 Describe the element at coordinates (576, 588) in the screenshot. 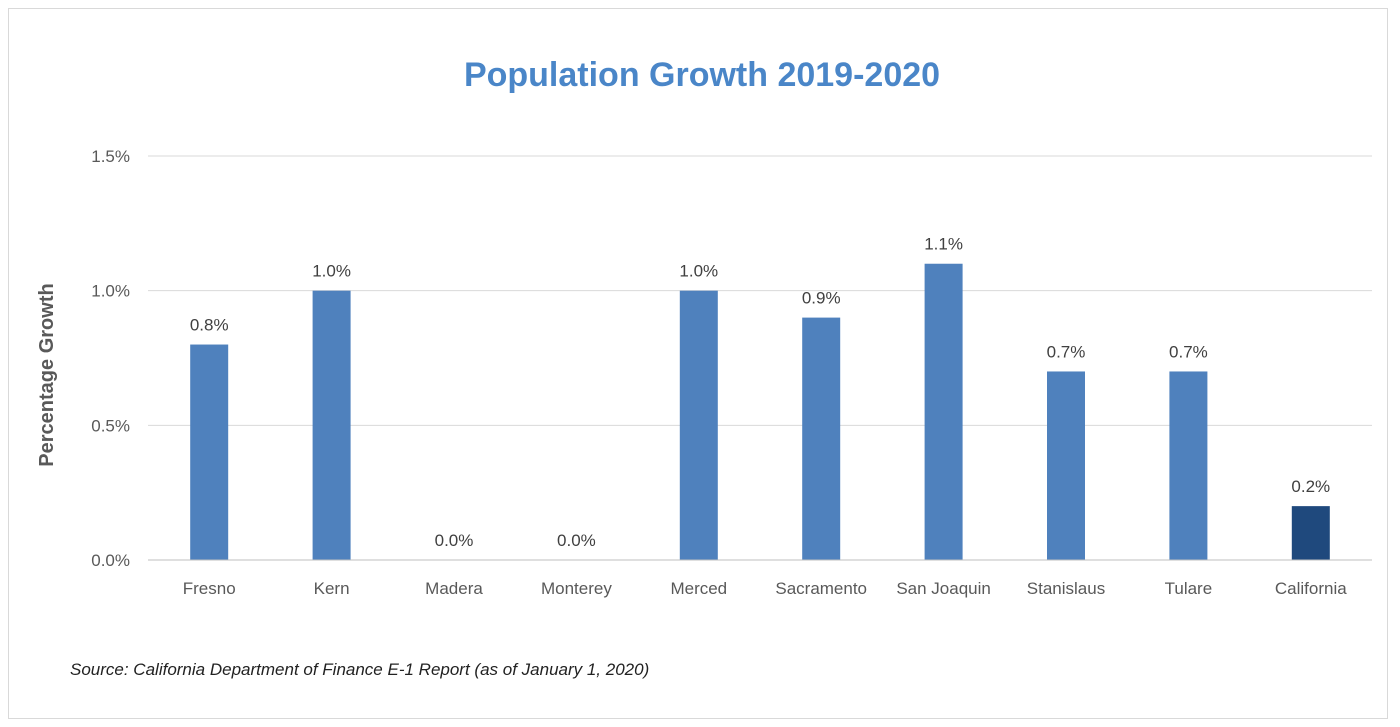

I see `x-tick-label: Monterey` at that location.